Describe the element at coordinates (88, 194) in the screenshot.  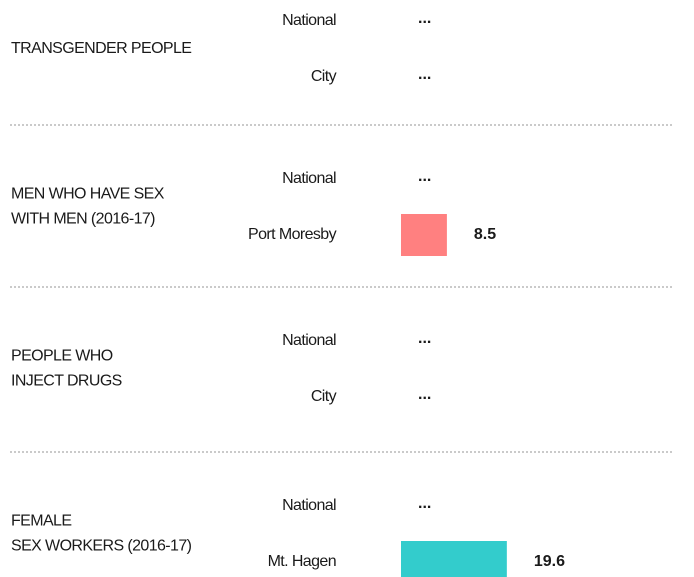
I see `group-label: MEN WHO HAVE SEX` at that location.